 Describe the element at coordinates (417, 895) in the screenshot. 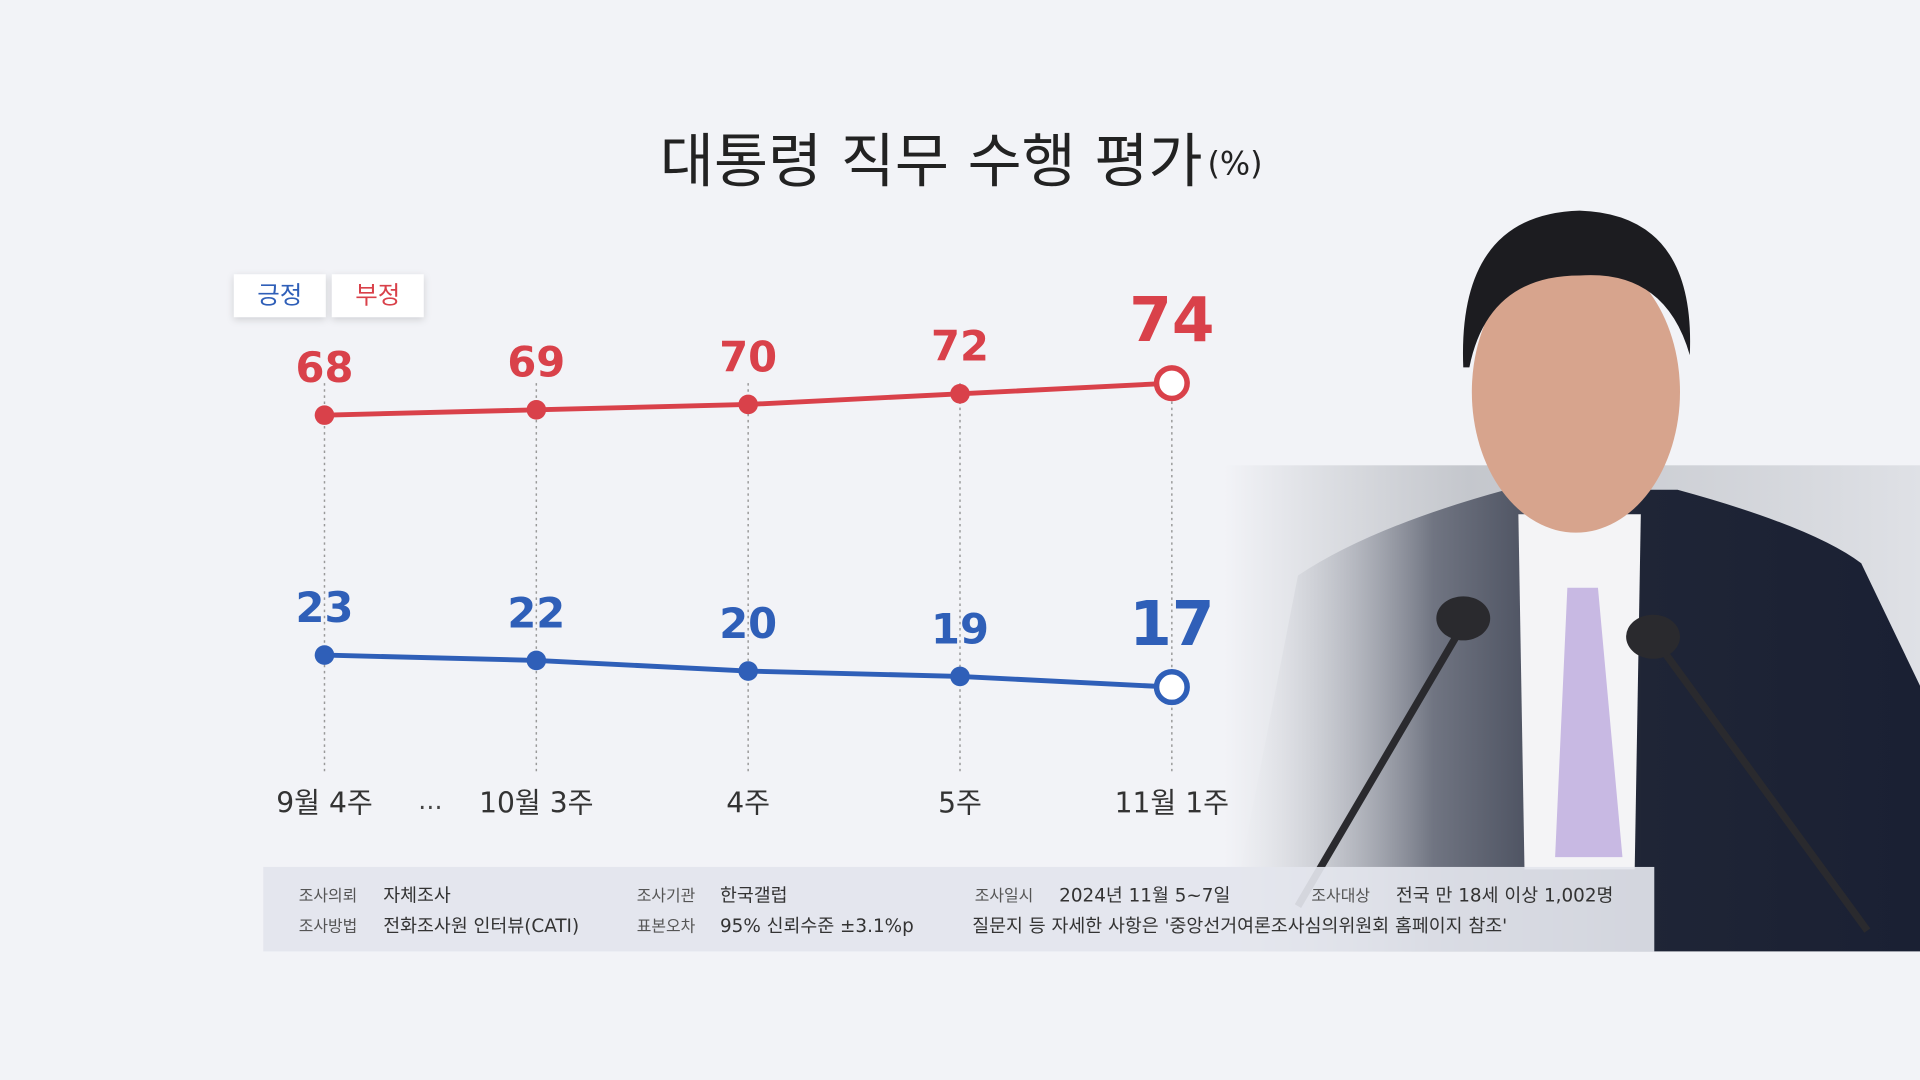

I see `survey-value: 자체조사` at that location.